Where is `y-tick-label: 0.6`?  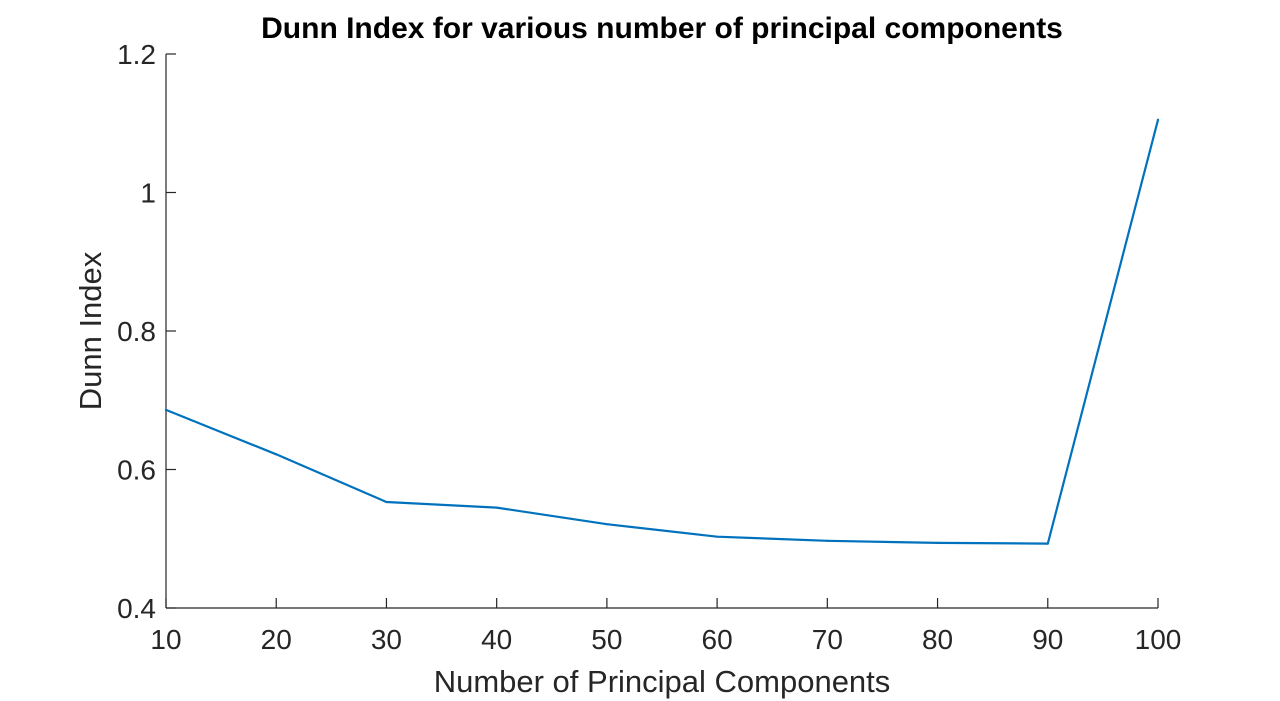 y-tick-label: 0.6 is located at coordinates (136, 470).